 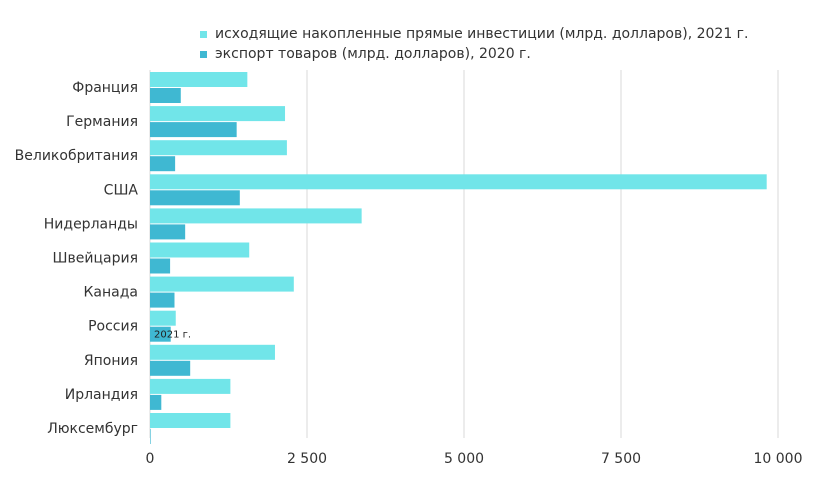 I want to click on category-label-9: Ирландия, so click(x=101, y=395).